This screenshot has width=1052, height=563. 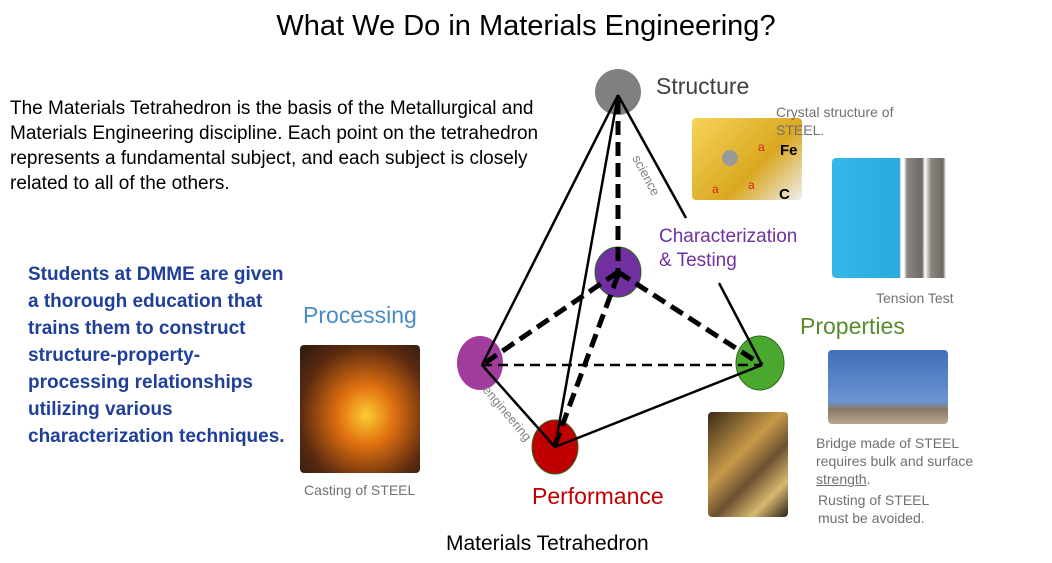 I want to click on bridge-image, so click(x=888, y=387).